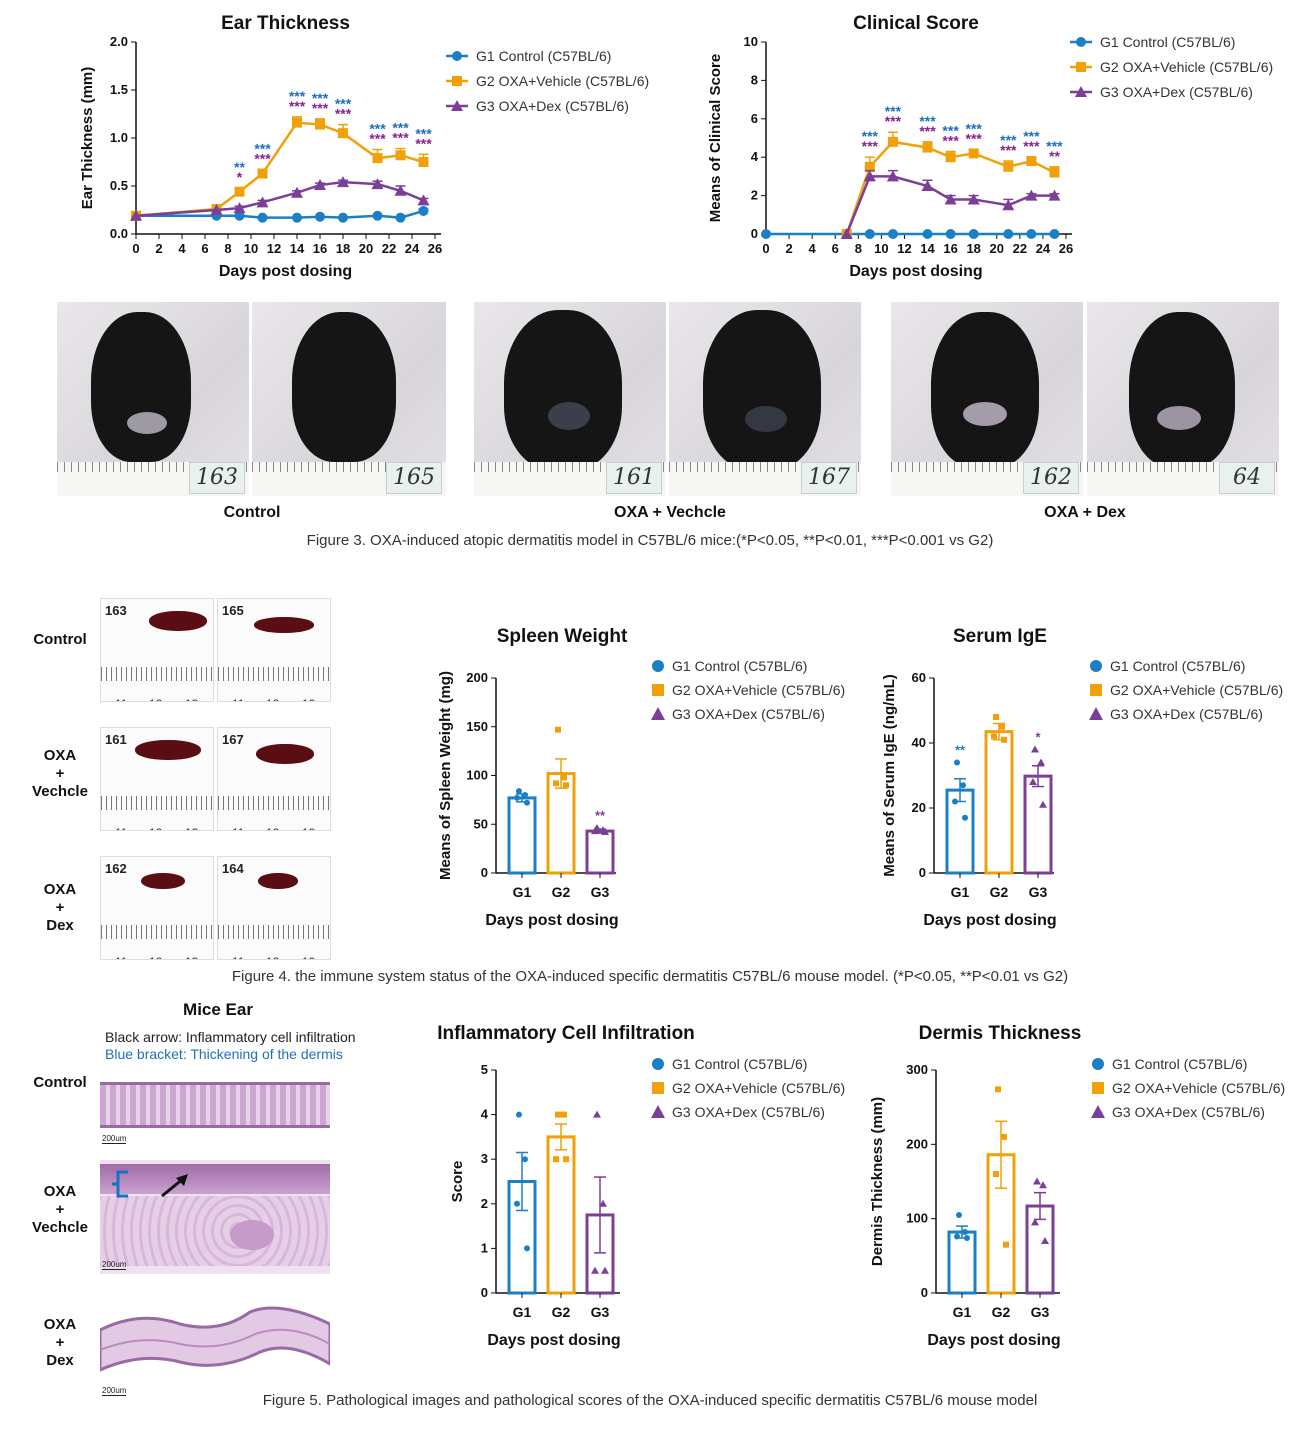 The width and height of the screenshot is (1300, 1453). I want to click on x-tick-label: 8, so click(858, 248).